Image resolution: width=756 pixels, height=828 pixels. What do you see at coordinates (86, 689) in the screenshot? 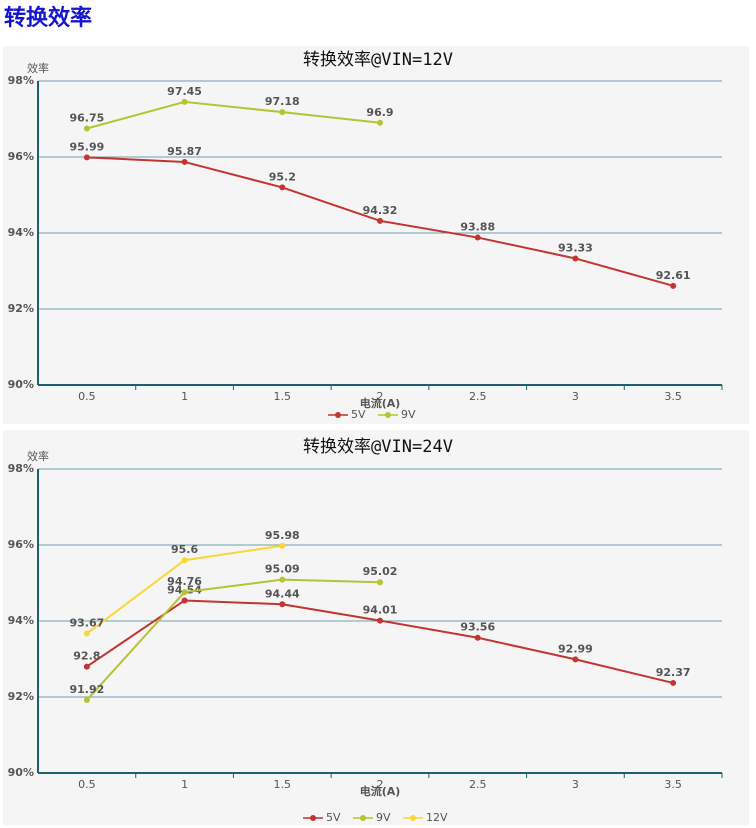
I see `data-label: 91.92` at bounding box center [86, 689].